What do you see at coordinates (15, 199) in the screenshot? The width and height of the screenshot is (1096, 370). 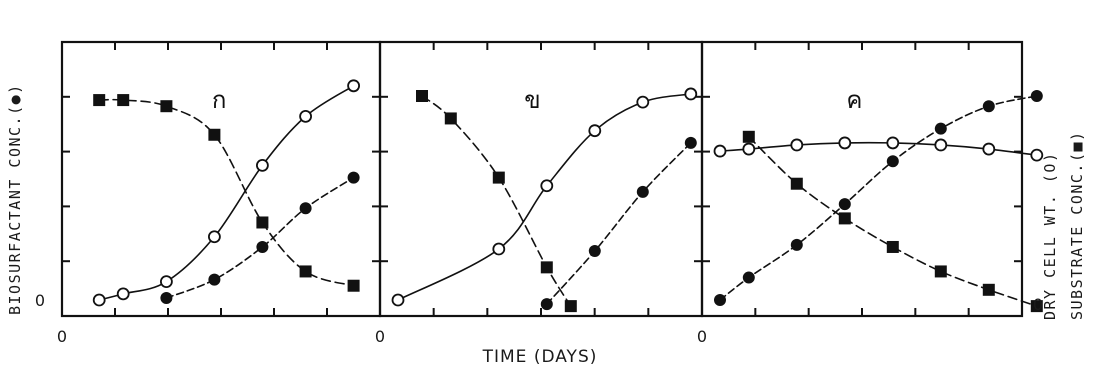 I see `y-axis-label-left: BIOSURFACTANT CONC.(●)` at bounding box center [15, 199].